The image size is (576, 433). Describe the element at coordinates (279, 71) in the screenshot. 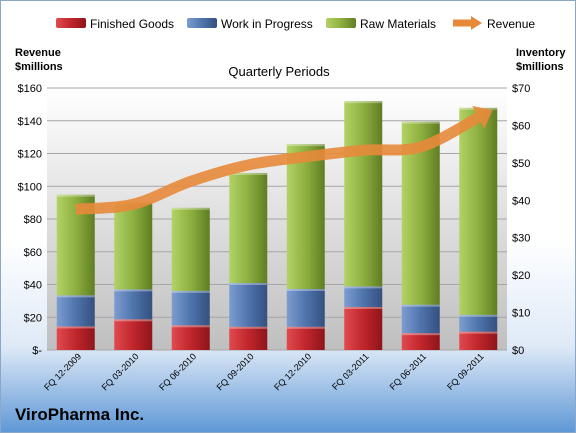

I see `chart-title: Quarterly Periods` at that location.